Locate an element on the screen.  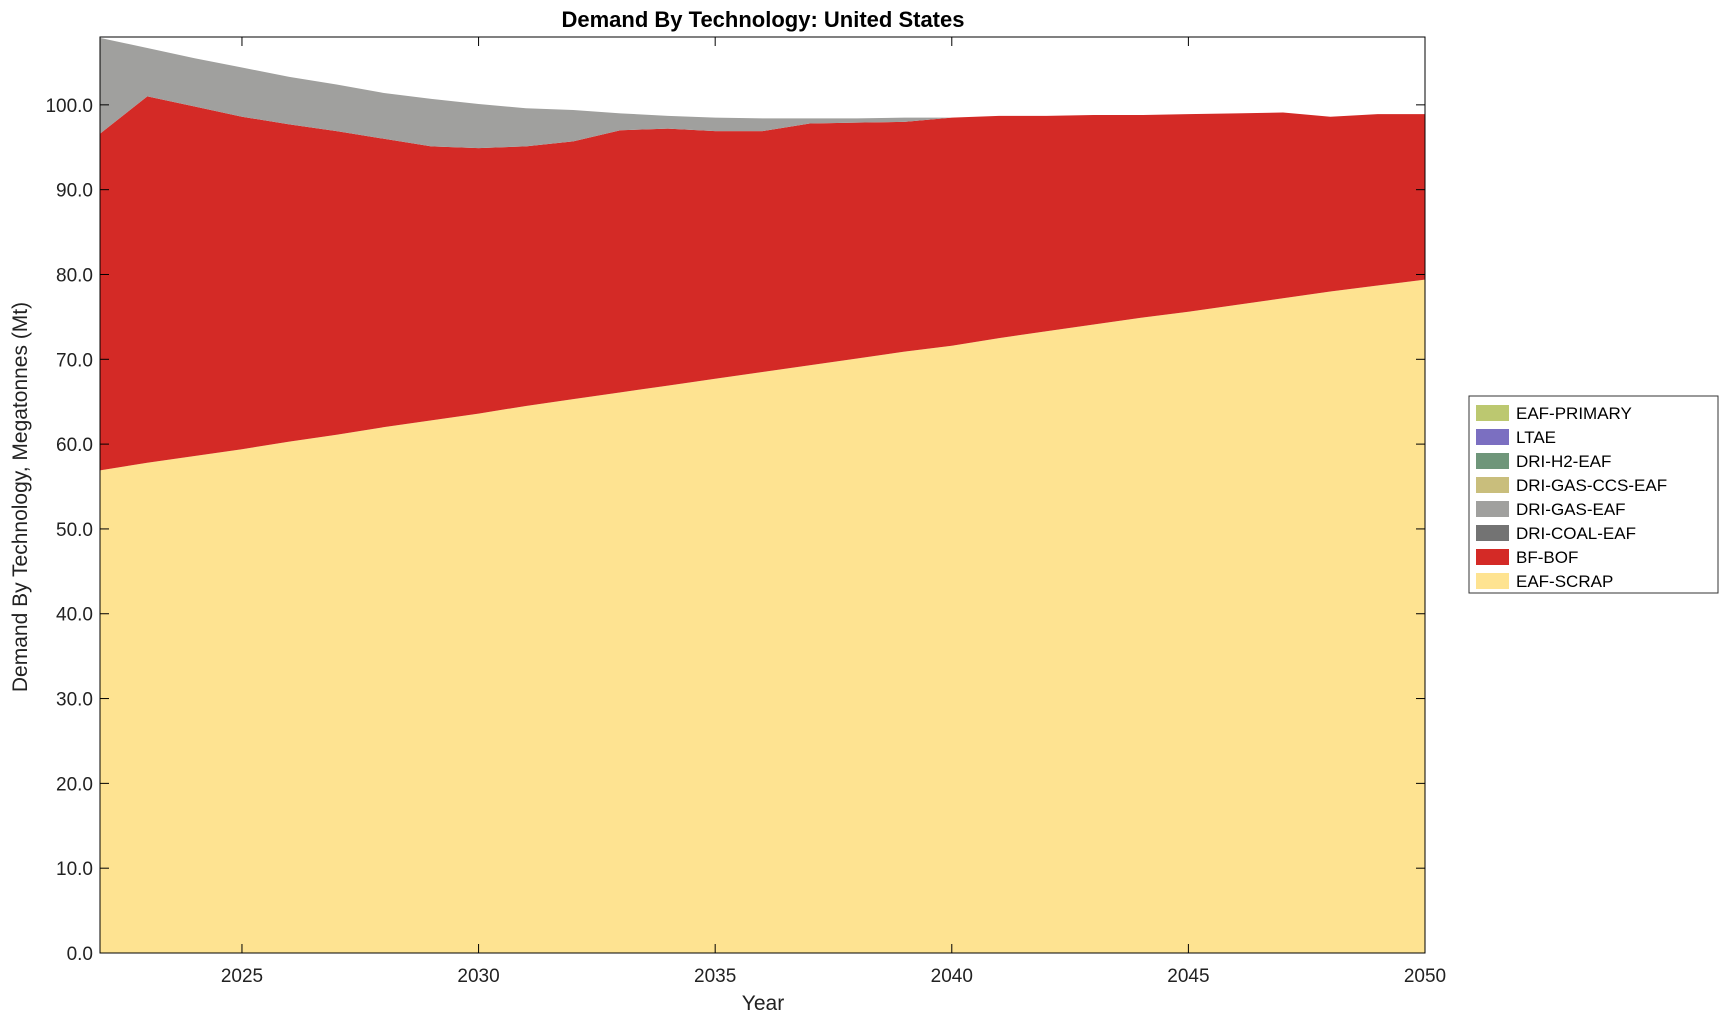
legend-entry-dri-coal-eaf: DRI-COAL-EAF is located at coordinates (1576, 533).